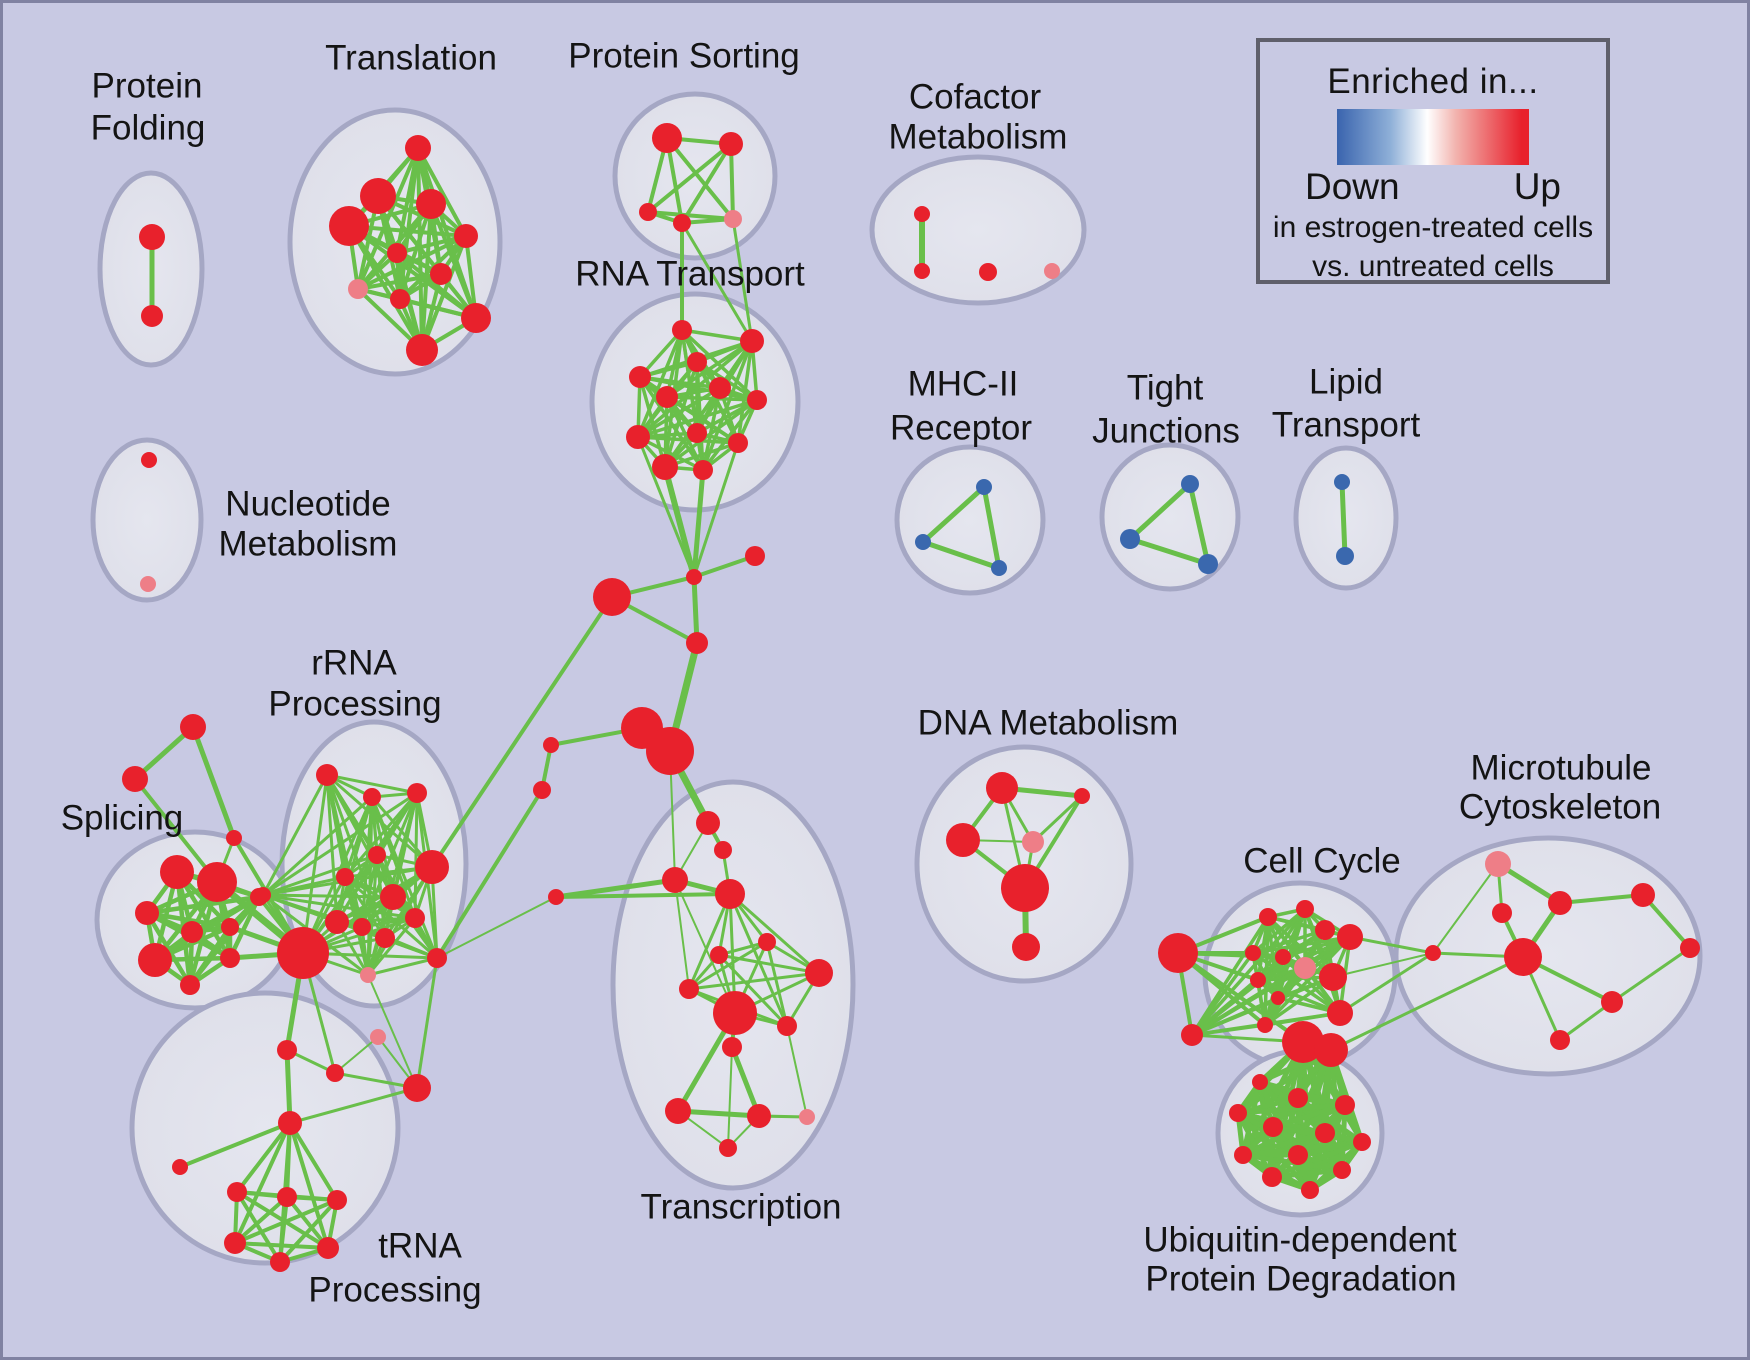 The height and width of the screenshot is (1360, 1750). What do you see at coordinates (612, 597) in the screenshot?
I see `node-br2` at bounding box center [612, 597].